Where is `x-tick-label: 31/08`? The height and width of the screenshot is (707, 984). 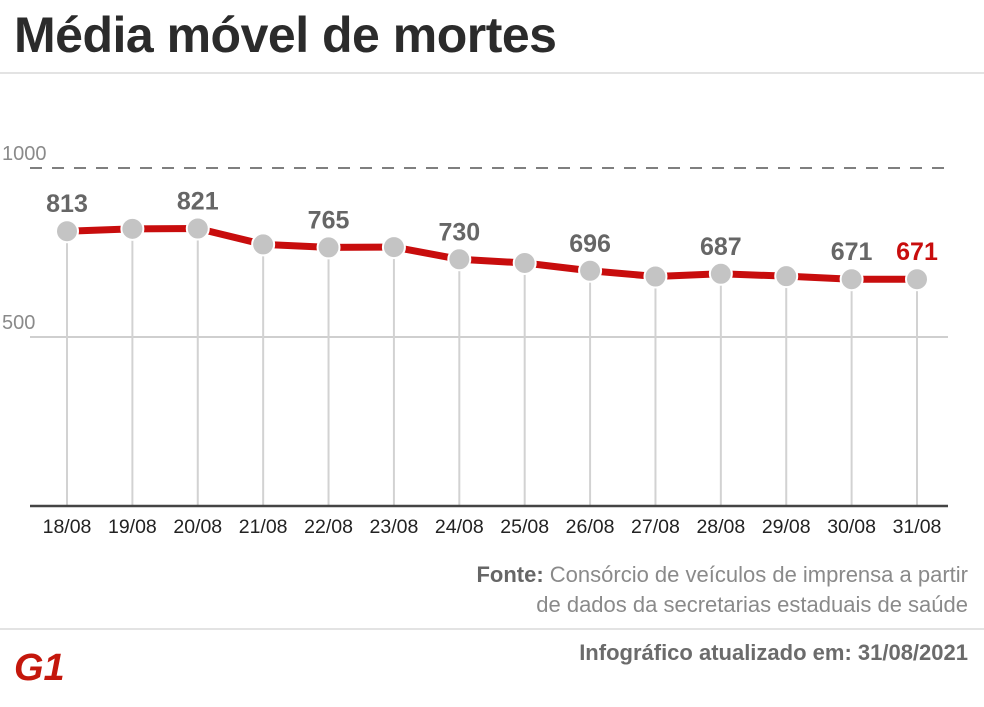
x-tick-label: 31/08 is located at coordinates (917, 527).